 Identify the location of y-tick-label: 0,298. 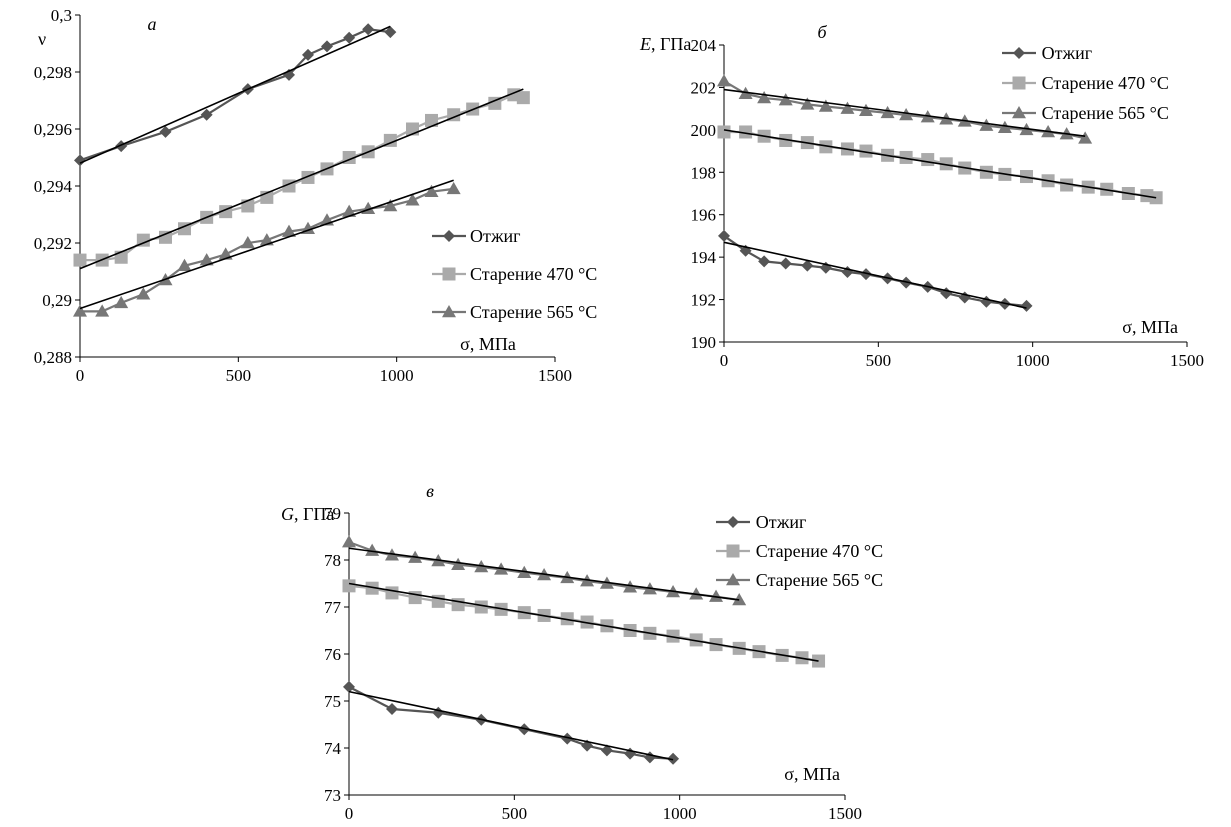
(53, 72).